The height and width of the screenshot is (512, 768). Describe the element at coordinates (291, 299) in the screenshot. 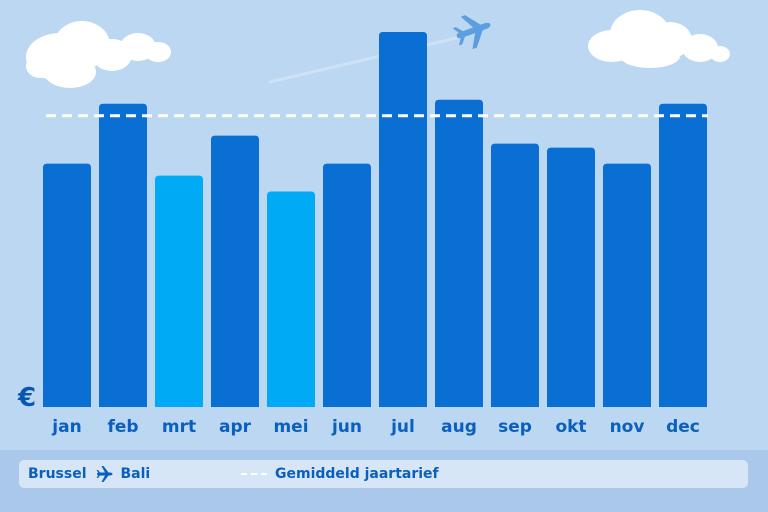

I see `bar-mei` at that location.